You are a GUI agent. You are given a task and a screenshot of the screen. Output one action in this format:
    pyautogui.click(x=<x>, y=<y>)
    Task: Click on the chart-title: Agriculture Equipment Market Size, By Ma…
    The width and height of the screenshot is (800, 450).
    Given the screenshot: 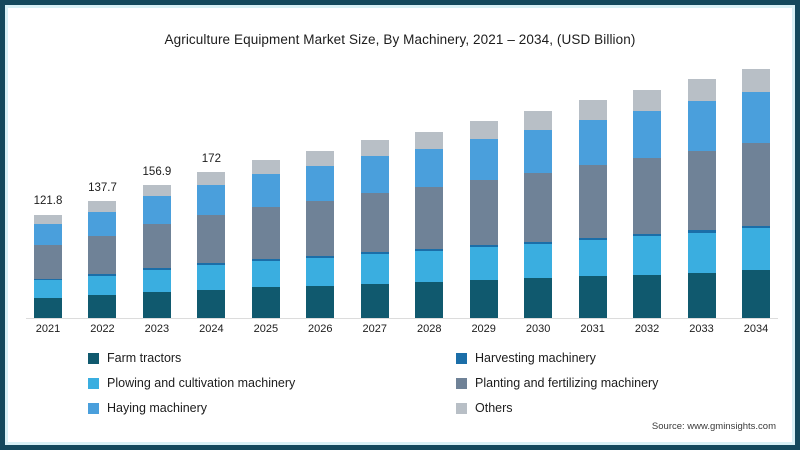 What is the action you would take?
    pyautogui.click(x=400, y=39)
    